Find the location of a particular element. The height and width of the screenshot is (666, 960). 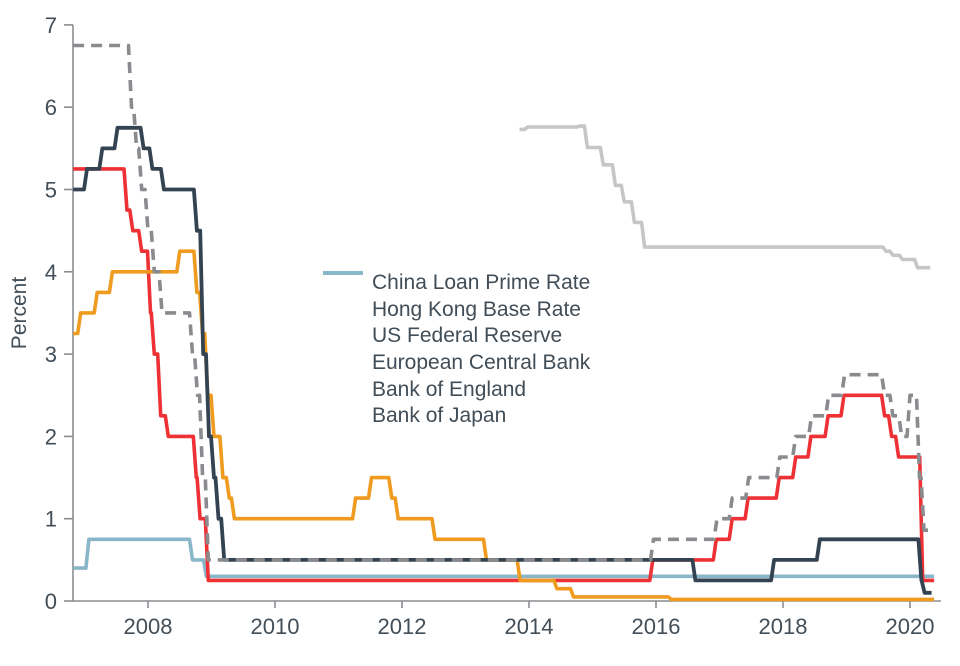

series-line-china-loan-prime-rate is located at coordinates (725, 197).